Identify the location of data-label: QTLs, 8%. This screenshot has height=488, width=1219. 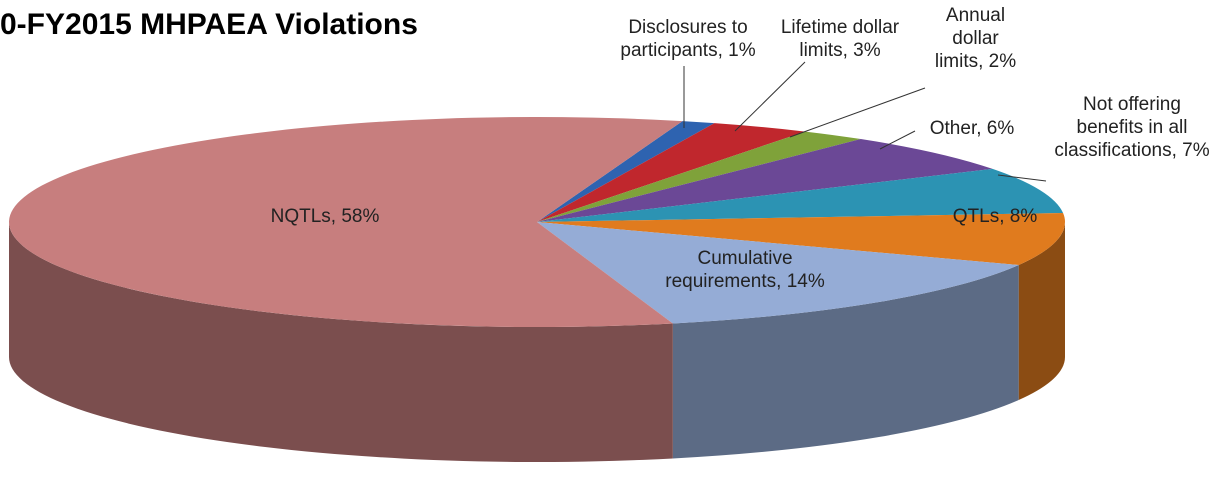
(995, 216).